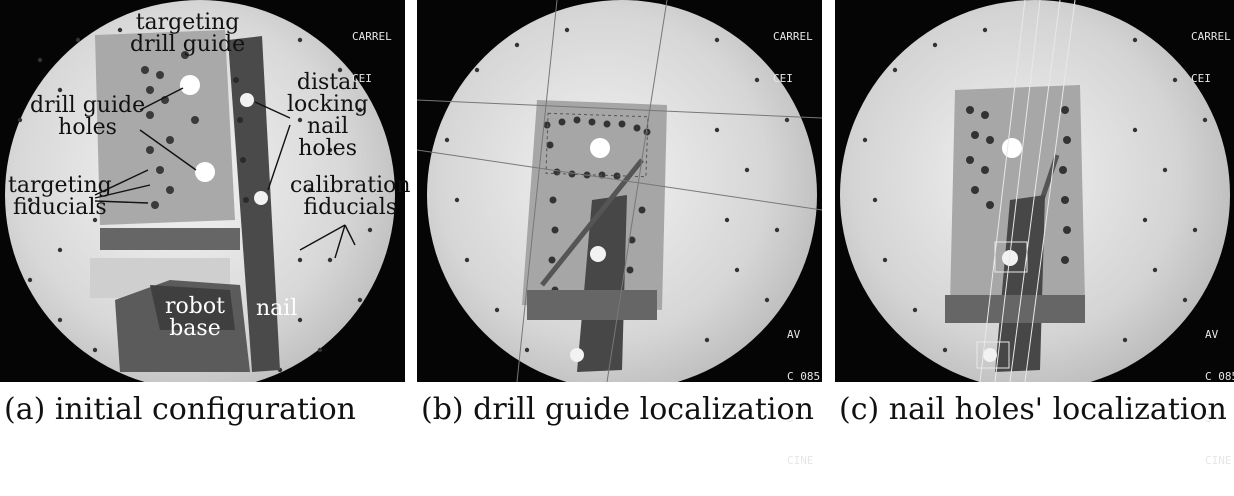 This screenshot has height=496, width=1234. I want to click on label-calibration-fiducials: calibration fiducials, so click(350, 196).